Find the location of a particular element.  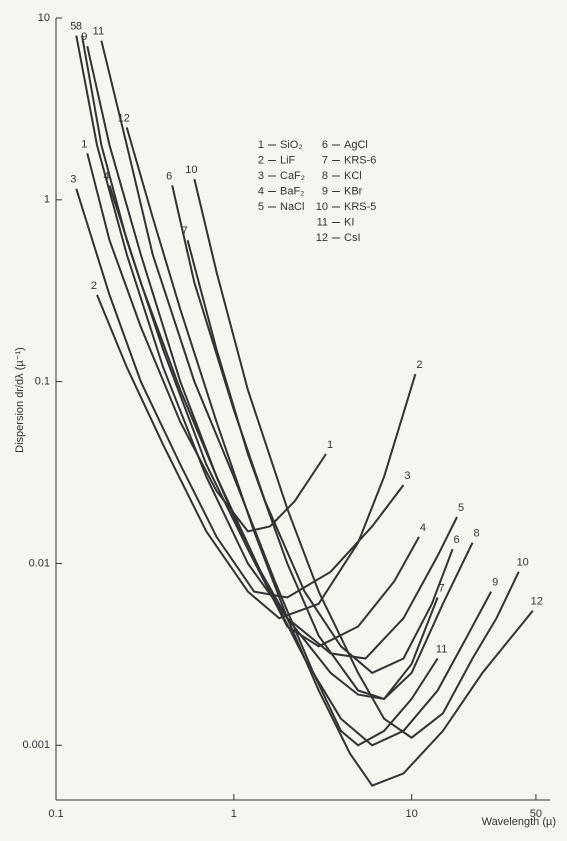

legend-name: CaF₂ is located at coordinates (292, 176).